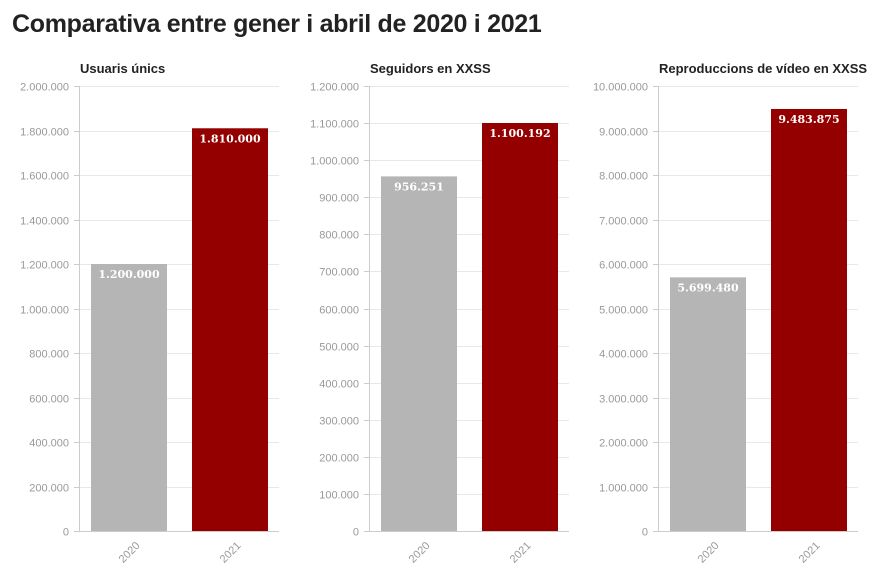 Image resolution: width=879 pixels, height=575 pixels. What do you see at coordinates (334, 125) in the screenshot?
I see `y-tick-label: 1.100.000` at bounding box center [334, 125].